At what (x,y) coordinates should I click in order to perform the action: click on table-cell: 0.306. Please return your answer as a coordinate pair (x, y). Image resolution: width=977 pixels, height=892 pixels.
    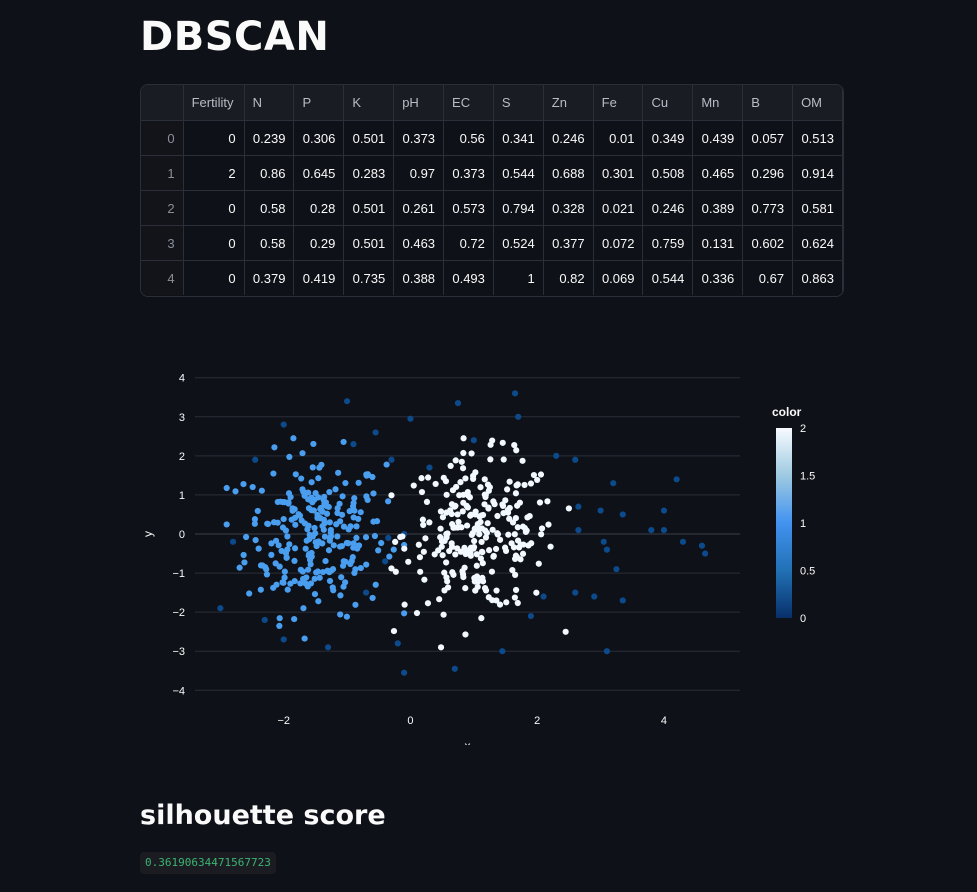
    Looking at the image, I should click on (319, 138).